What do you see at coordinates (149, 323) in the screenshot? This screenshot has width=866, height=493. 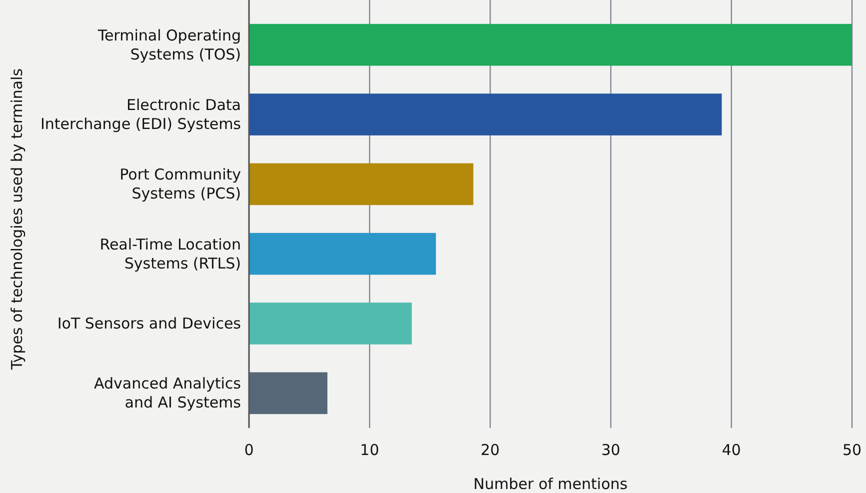 I see `y-tick-label: IoT Sensors and Devices` at bounding box center [149, 323].